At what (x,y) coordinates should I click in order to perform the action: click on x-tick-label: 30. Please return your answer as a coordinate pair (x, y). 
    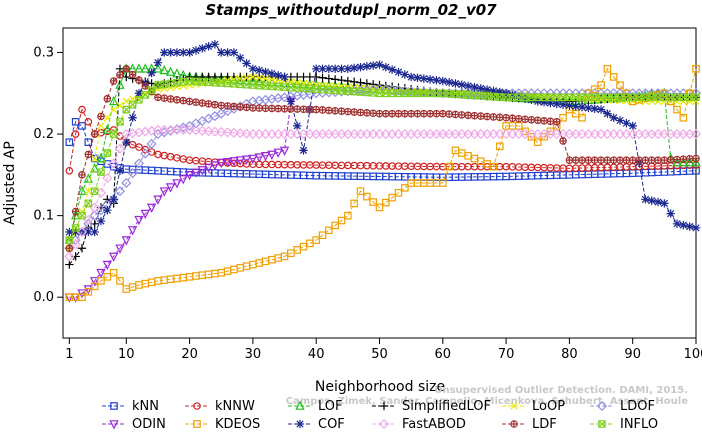
    Looking at the image, I should click on (253, 354).